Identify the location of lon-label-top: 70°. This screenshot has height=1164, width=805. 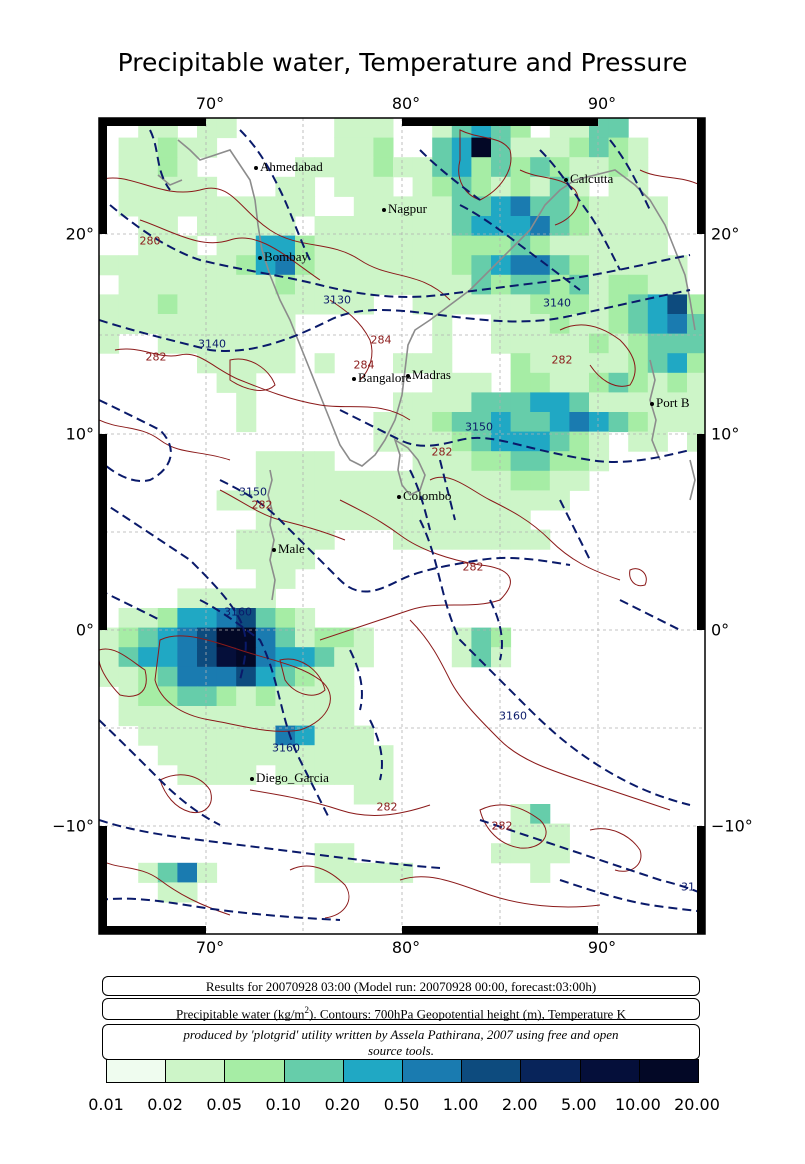
(210, 103).